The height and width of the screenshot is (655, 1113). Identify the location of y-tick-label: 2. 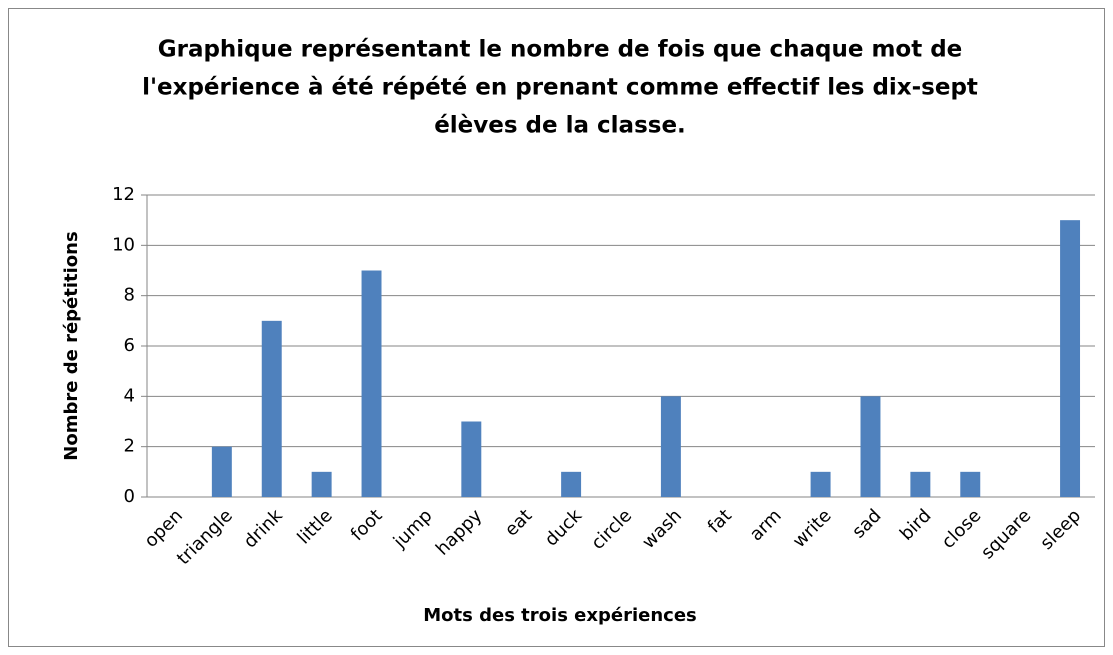
(129, 446).